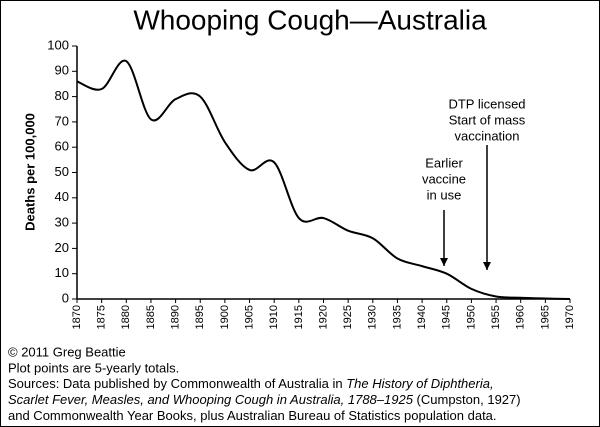 The image size is (600, 427). Describe the element at coordinates (467, 399) in the screenshot. I see `sources-segment: (Cumpston, 1927)` at that location.